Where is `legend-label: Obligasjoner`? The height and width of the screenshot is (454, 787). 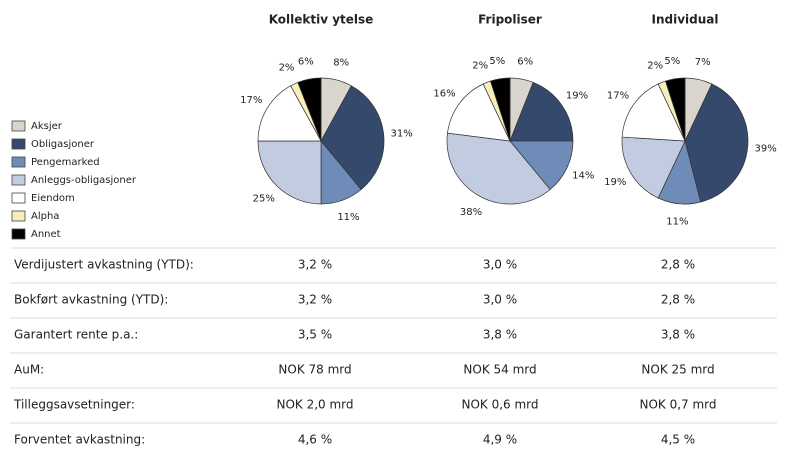 legend-label: Obligasjoner is located at coordinates (63, 144).